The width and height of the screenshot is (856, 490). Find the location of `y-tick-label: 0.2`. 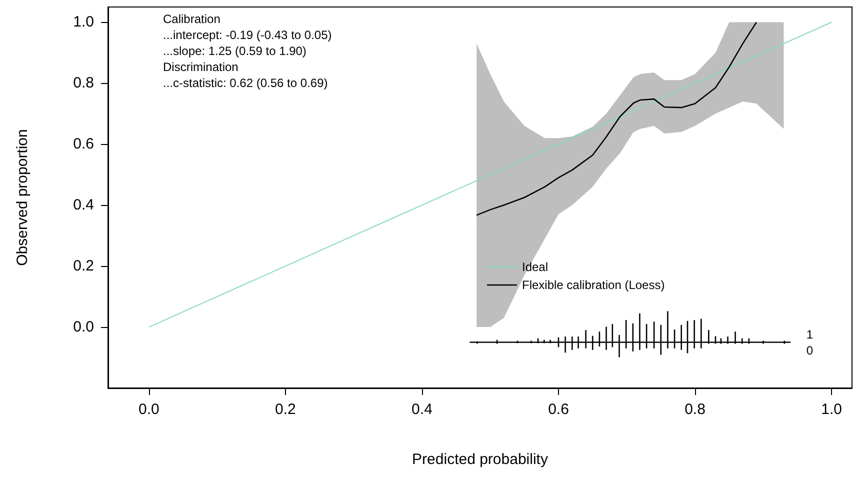

y-tick-label: 0.2 is located at coordinates (83, 266).